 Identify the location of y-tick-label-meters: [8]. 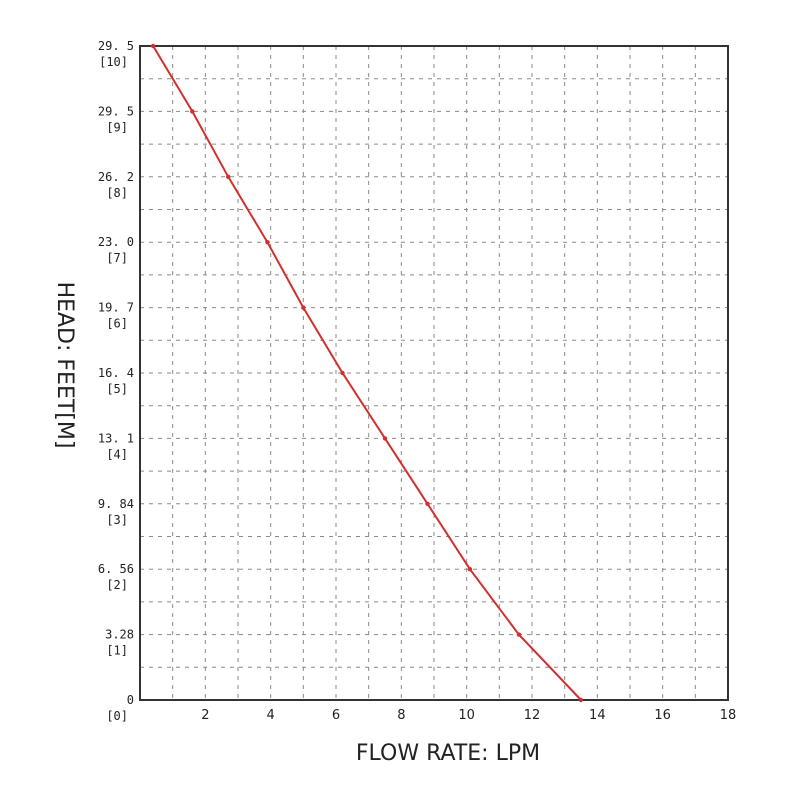
(117, 193).